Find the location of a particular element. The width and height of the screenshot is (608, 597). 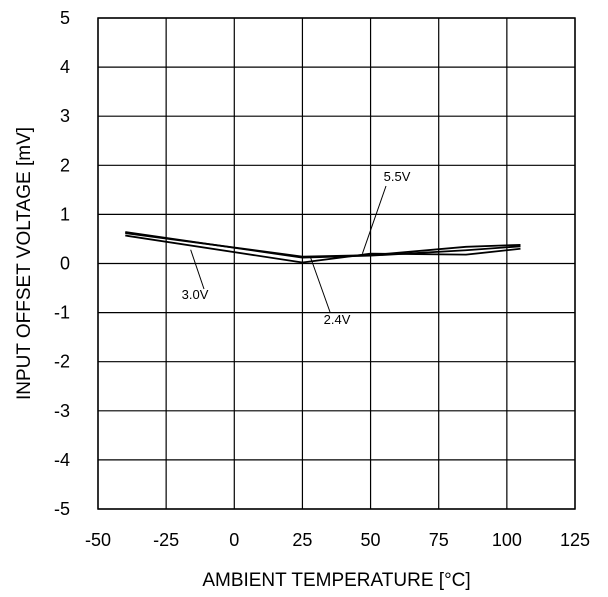

y-tick-label: -5 is located at coordinates (62, 509).